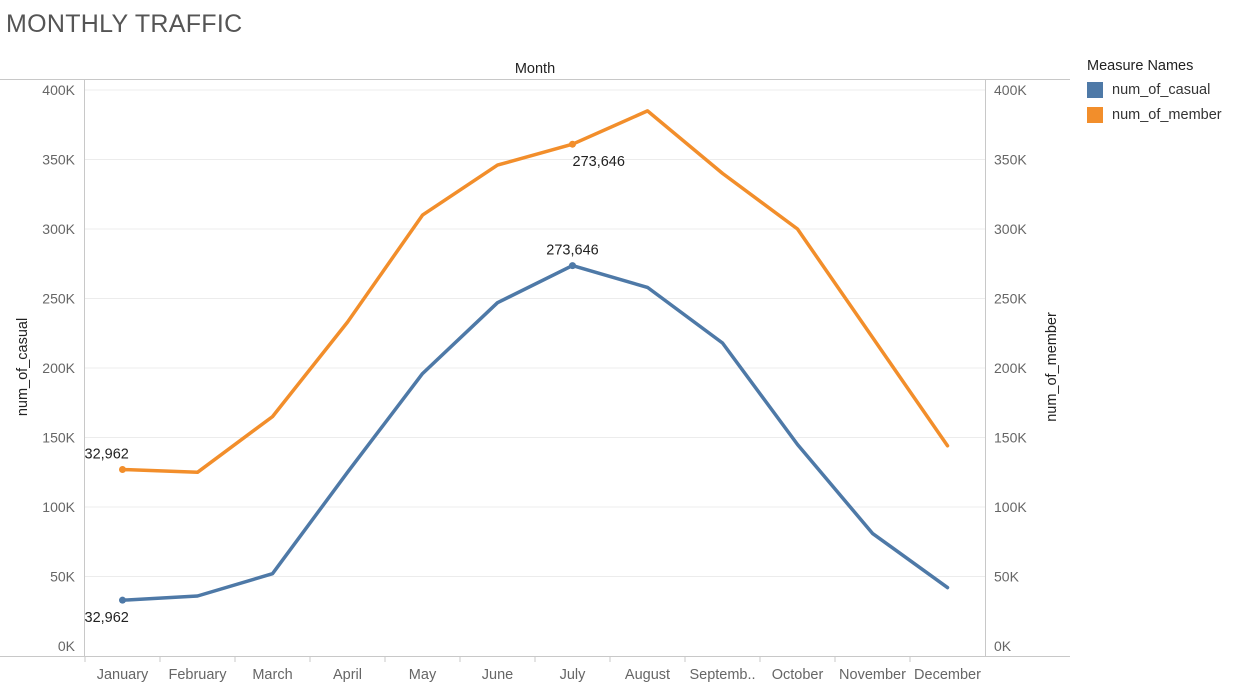  What do you see at coordinates (124, 24) in the screenshot?
I see `chart-title: MONTHLY TRAFFIC` at bounding box center [124, 24].